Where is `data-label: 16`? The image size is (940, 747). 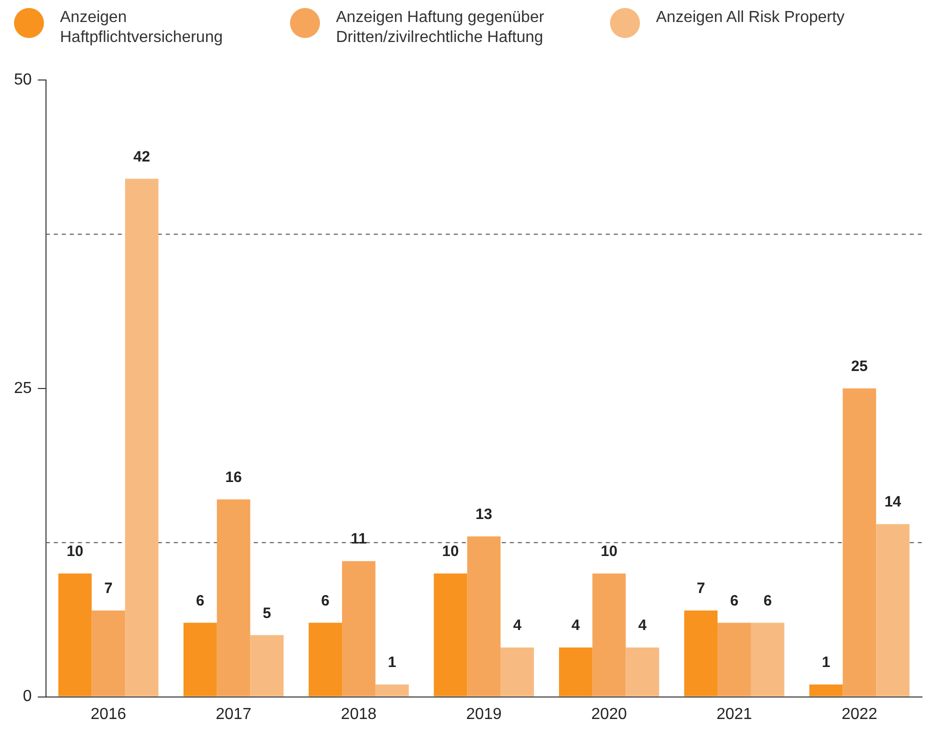 data-label: 16 is located at coordinates (233, 477).